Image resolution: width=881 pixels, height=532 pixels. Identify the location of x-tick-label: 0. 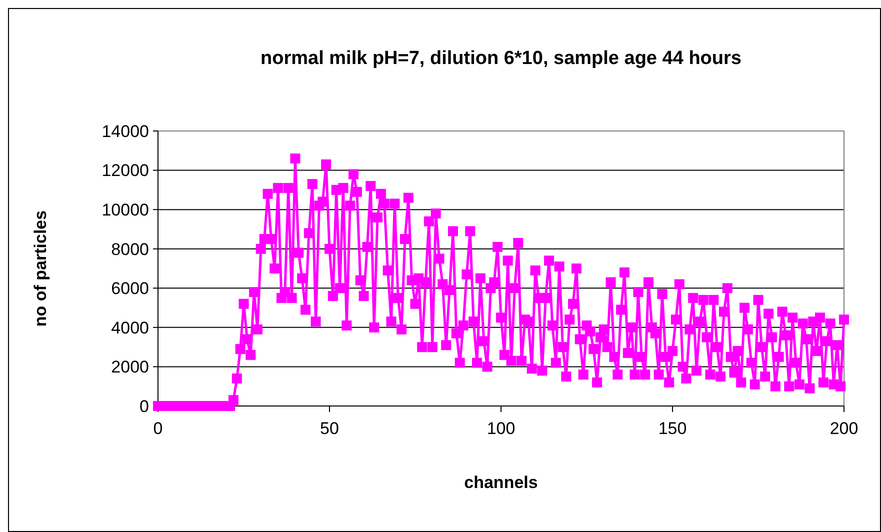
(158, 428).